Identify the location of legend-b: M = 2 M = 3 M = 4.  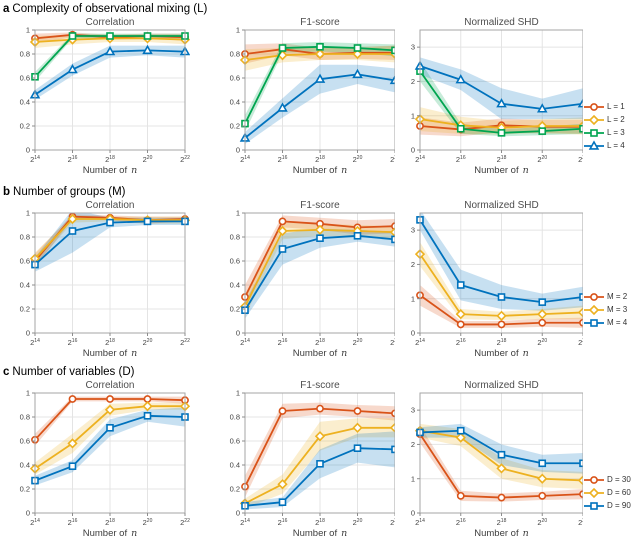
(611, 264).